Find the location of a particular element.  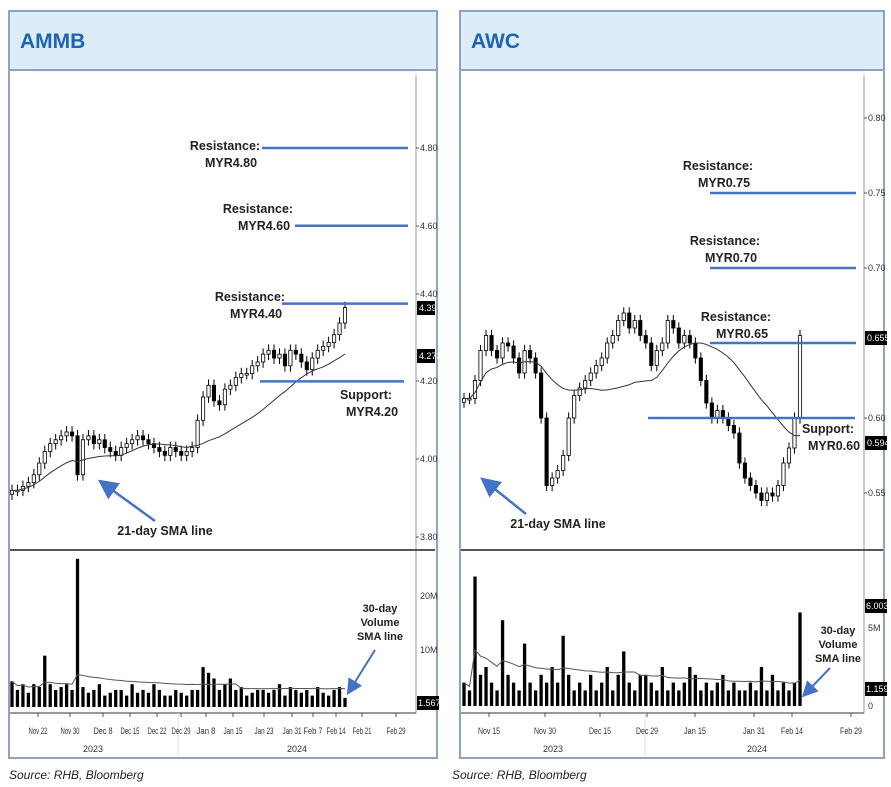

source-note-right: Source: RHB, Bloomberg is located at coordinates (519, 775).